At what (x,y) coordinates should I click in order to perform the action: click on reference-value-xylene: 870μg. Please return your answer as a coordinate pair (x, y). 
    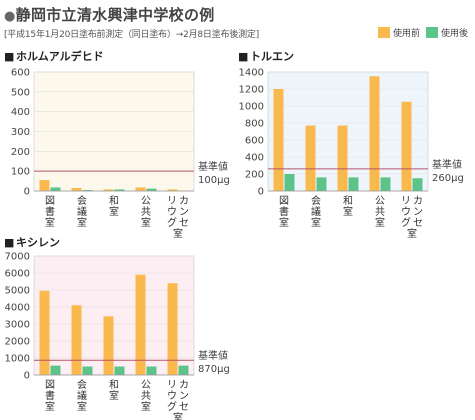
    Looking at the image, I should click on (214, 369).